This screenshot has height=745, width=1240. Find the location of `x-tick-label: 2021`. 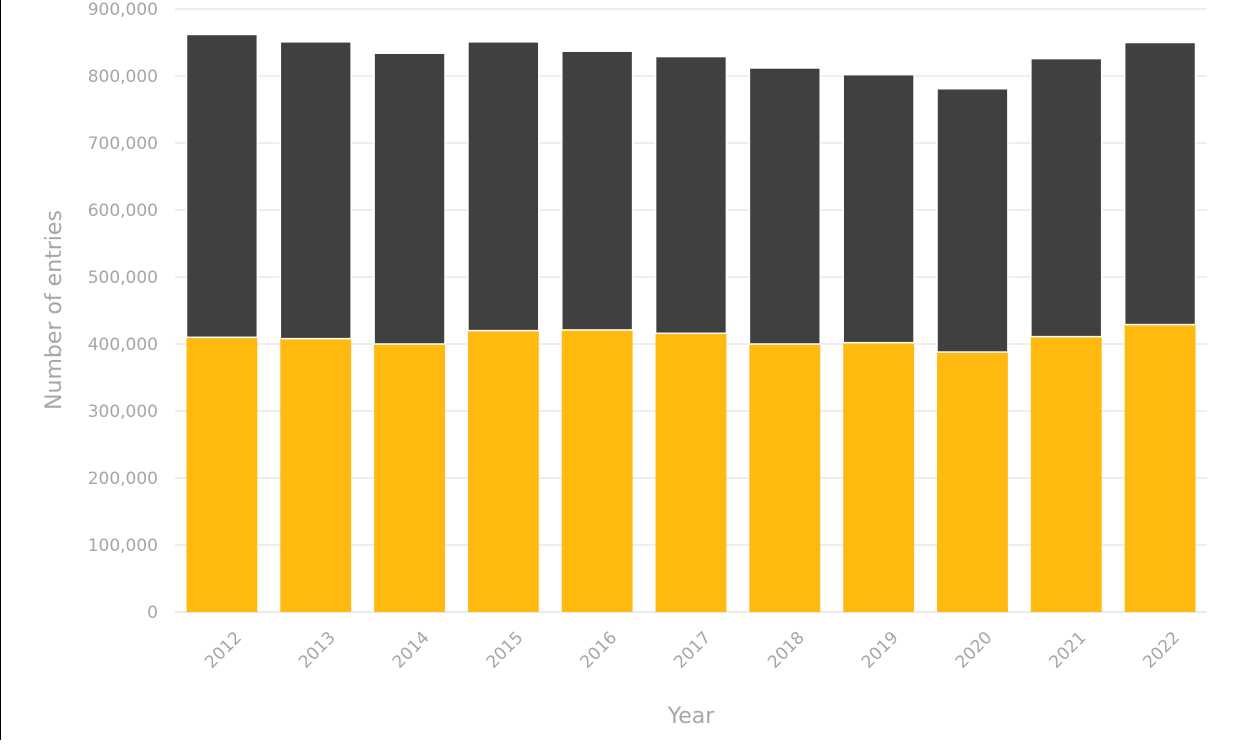

x-tick-label: 2021 is located at coordinates (1068, 650).